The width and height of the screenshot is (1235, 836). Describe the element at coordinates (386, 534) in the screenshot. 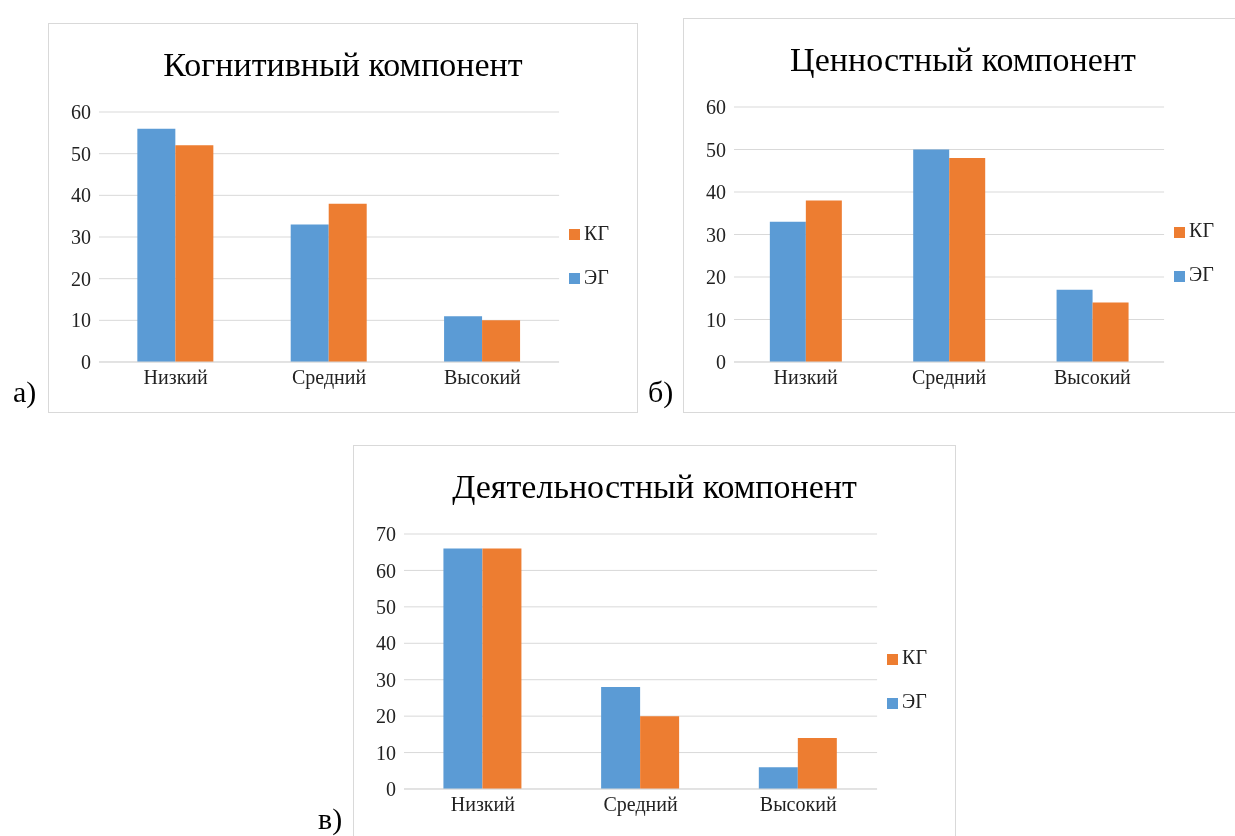

I see `y-tick-label: 70` at that location.